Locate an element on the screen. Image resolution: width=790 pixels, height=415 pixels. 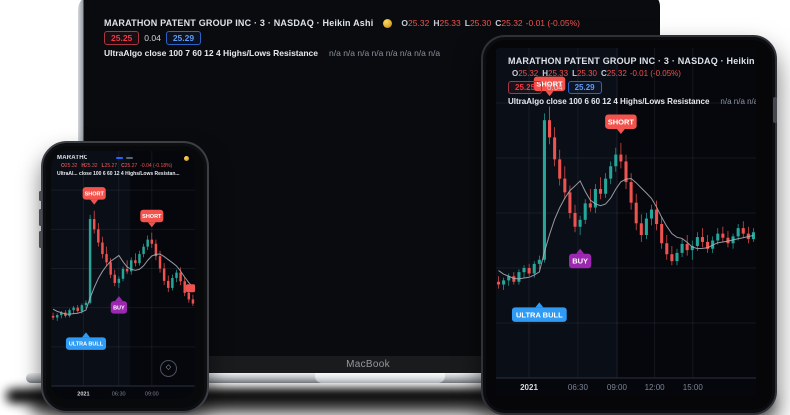
last-price-tag is located at coordinates (190, 288).